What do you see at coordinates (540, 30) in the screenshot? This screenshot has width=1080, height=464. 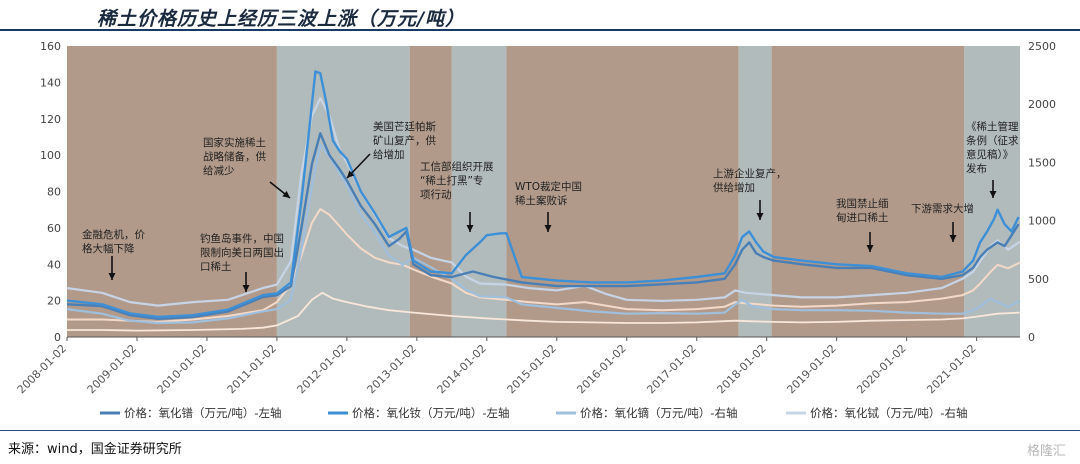 I see `title-divider` at bounding box center [540, 30].